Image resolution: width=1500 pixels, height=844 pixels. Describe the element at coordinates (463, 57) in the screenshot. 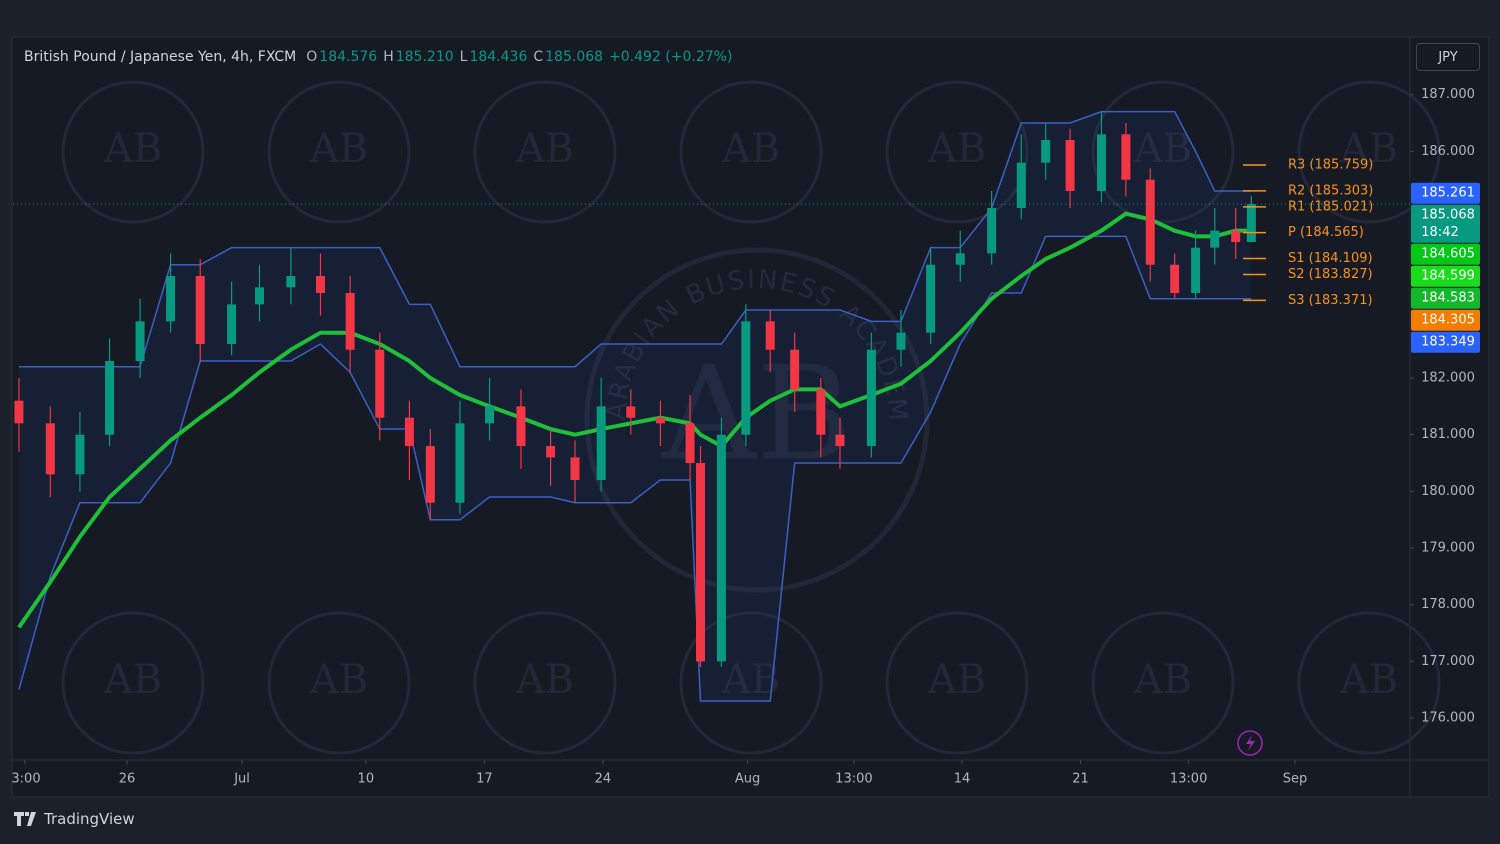

I see `ohlc-key: L` at that location.